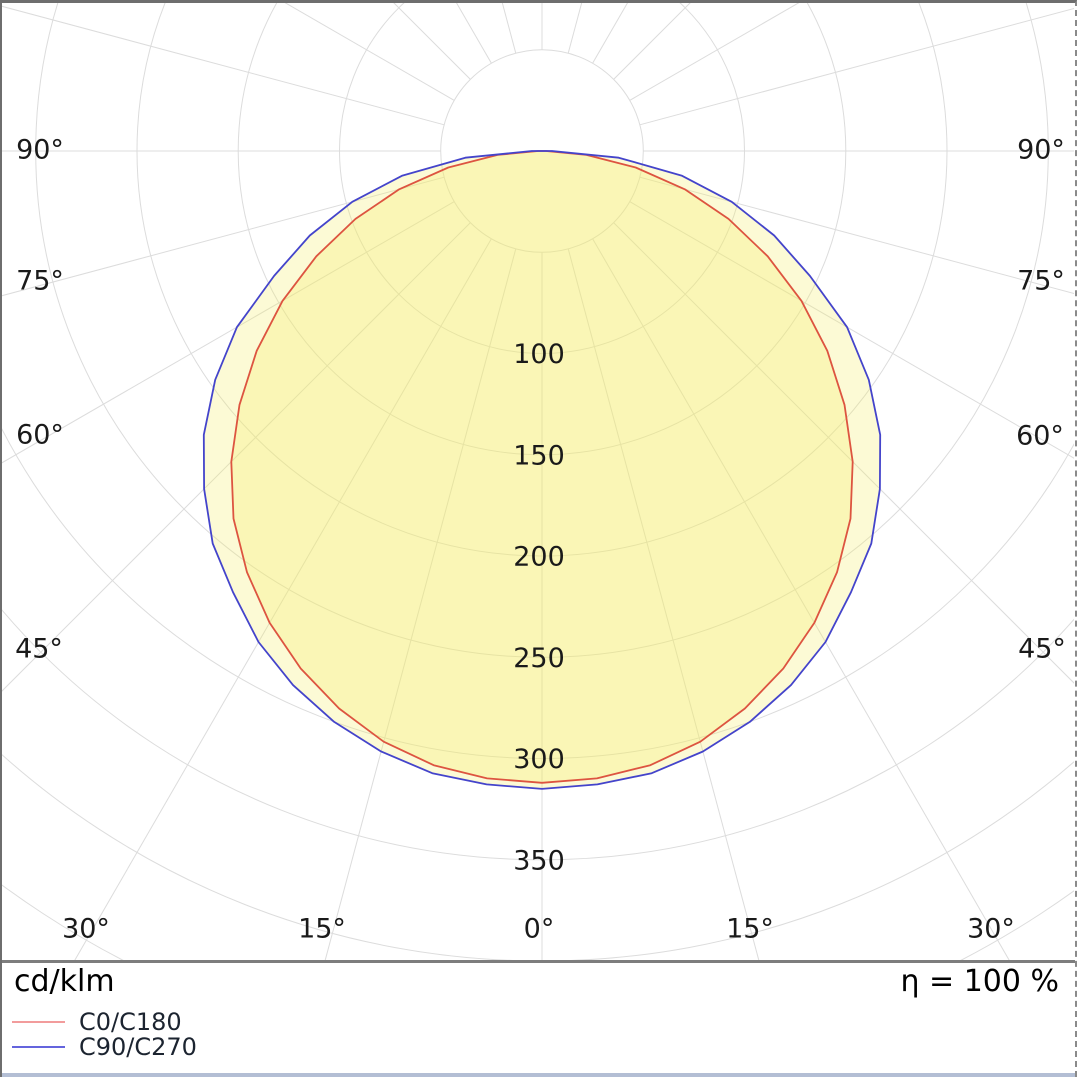  What do you see at coordinates (138, 1046) in the screenshot?
I see `legend-label-c90: C90/C270` at bounding box center [138, 1046].